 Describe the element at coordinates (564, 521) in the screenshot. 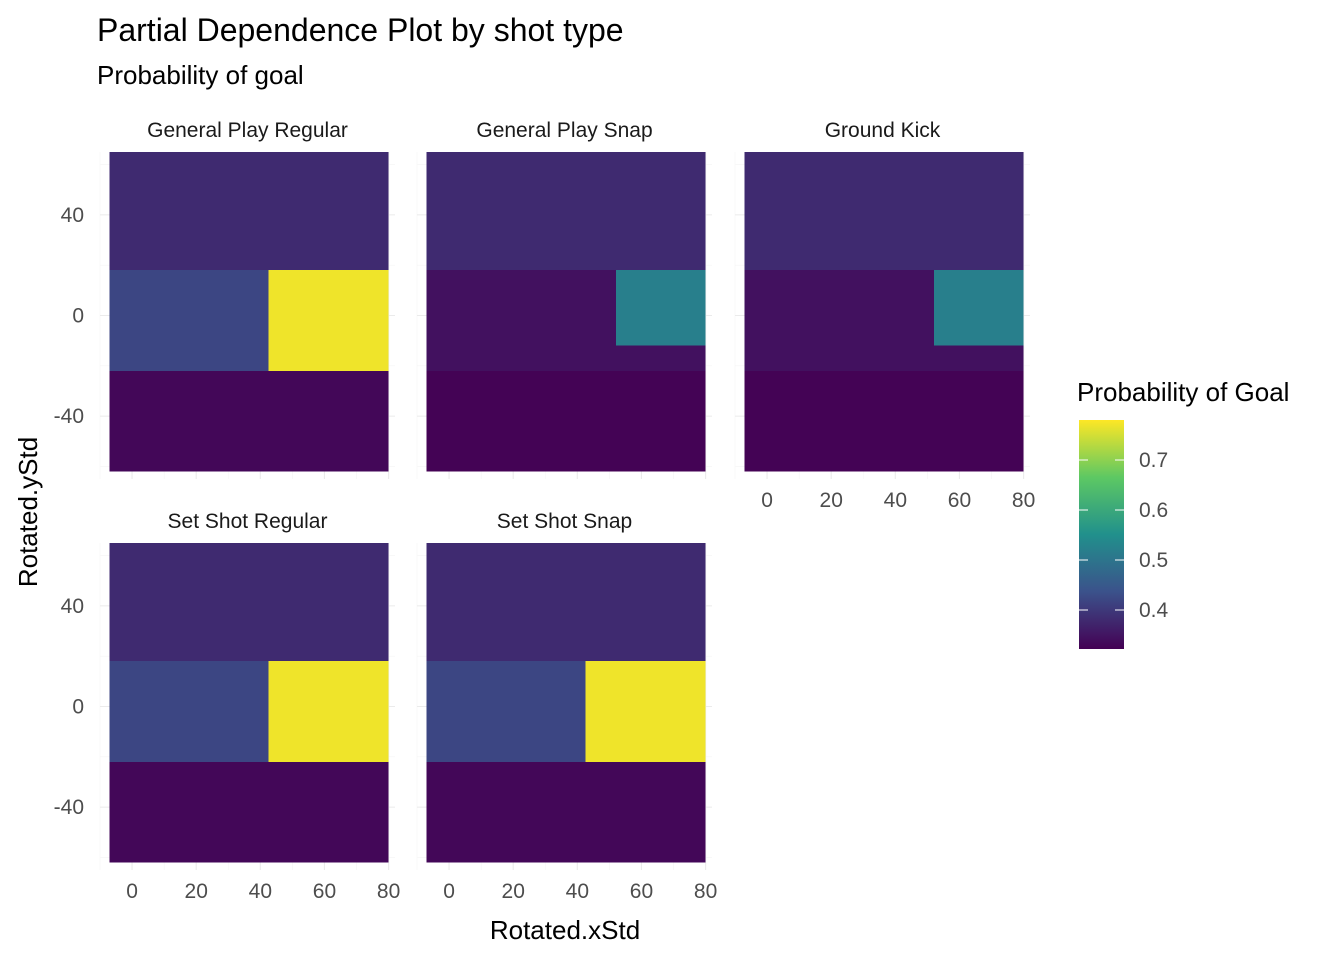

I see `facet-strip-label: Set Shot Snap` at that location.